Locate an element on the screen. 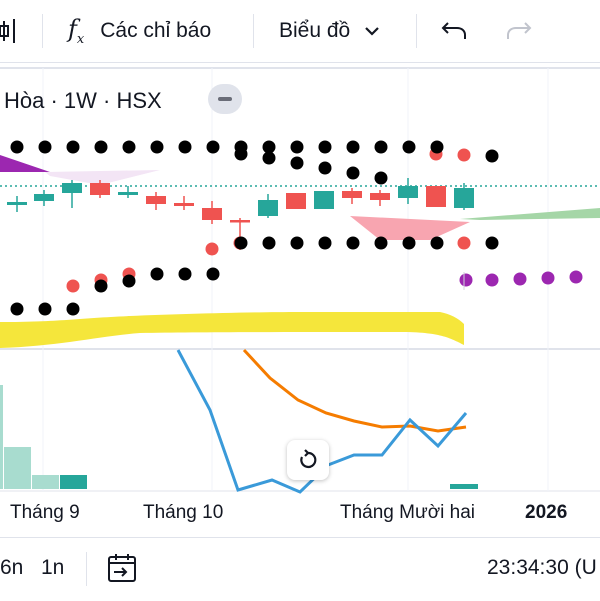  indicators-button: fx Các chỉ báo is located at coordinates (139, 31).